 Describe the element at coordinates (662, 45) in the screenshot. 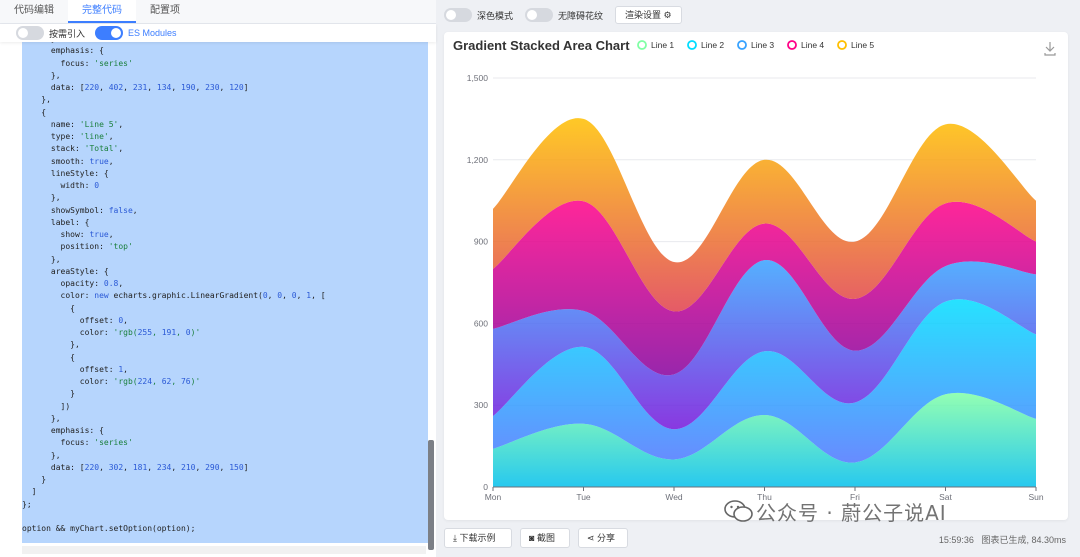

I see `legend-label: Line 1` at that location.